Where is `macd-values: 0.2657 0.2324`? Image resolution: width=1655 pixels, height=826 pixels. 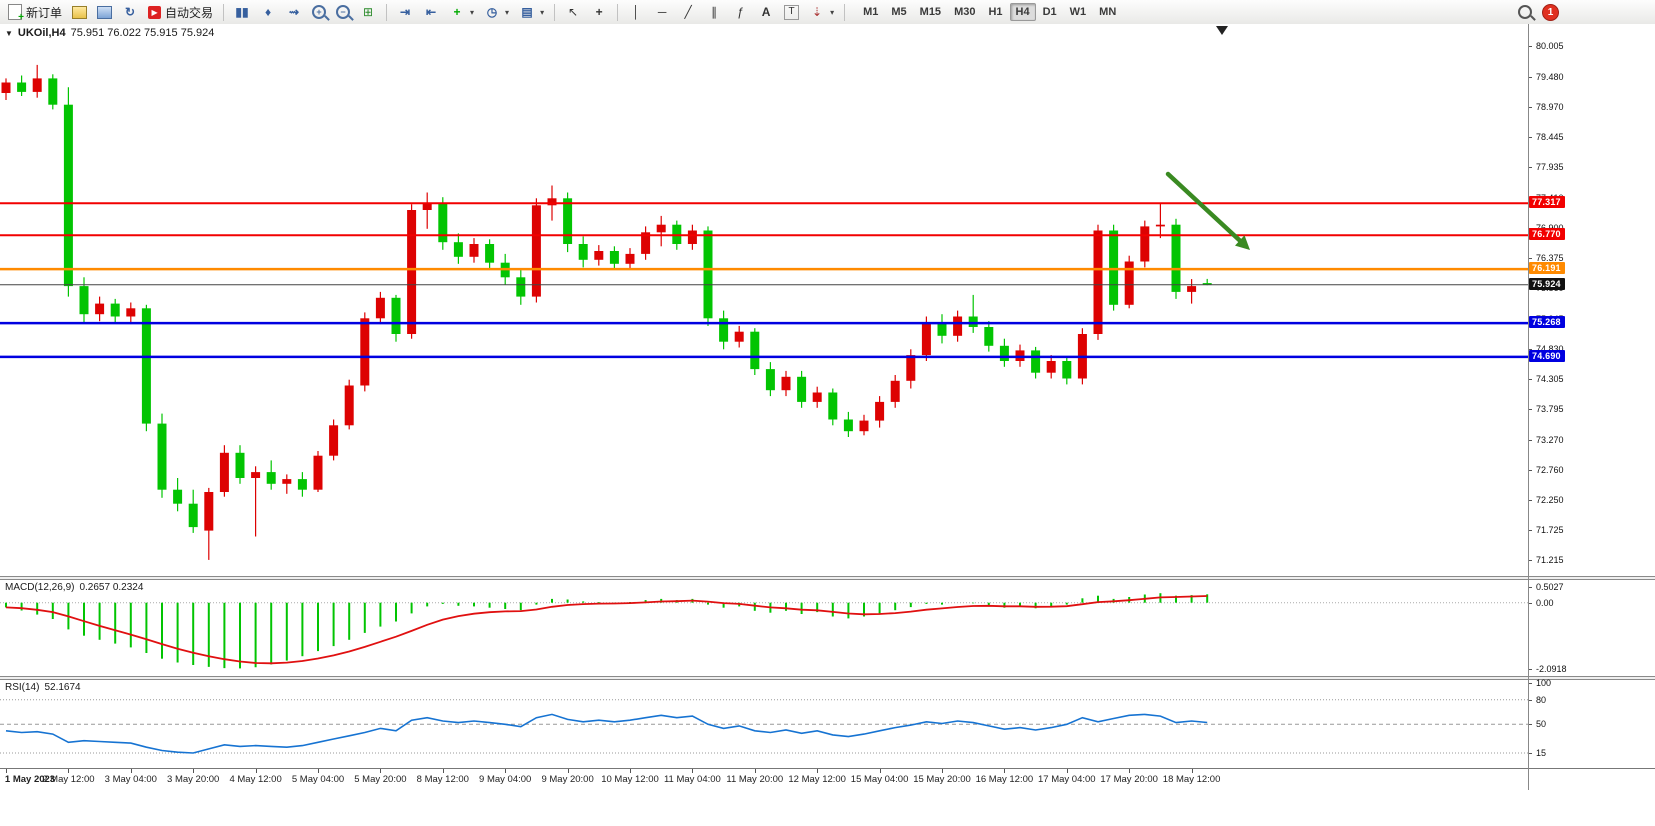 macd-values: 0.2657 0.2324 is located at coordinates (111, 587).